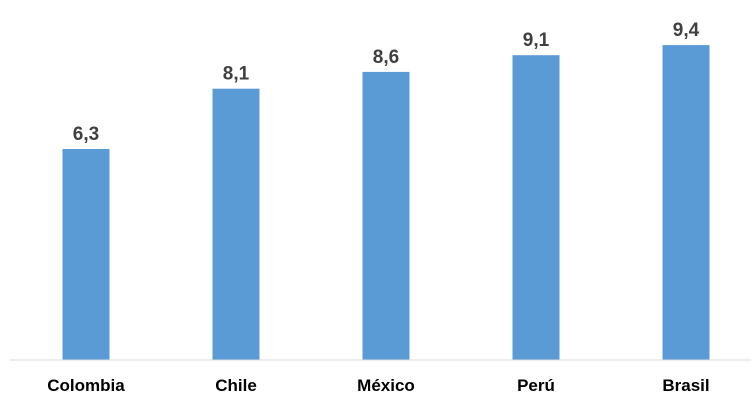 The width and height of the screenshot is (751, 394). Describe the element at coordinates (86, 134) in the screenshot. I see `bar-value-label-0: 6,3` at that location.